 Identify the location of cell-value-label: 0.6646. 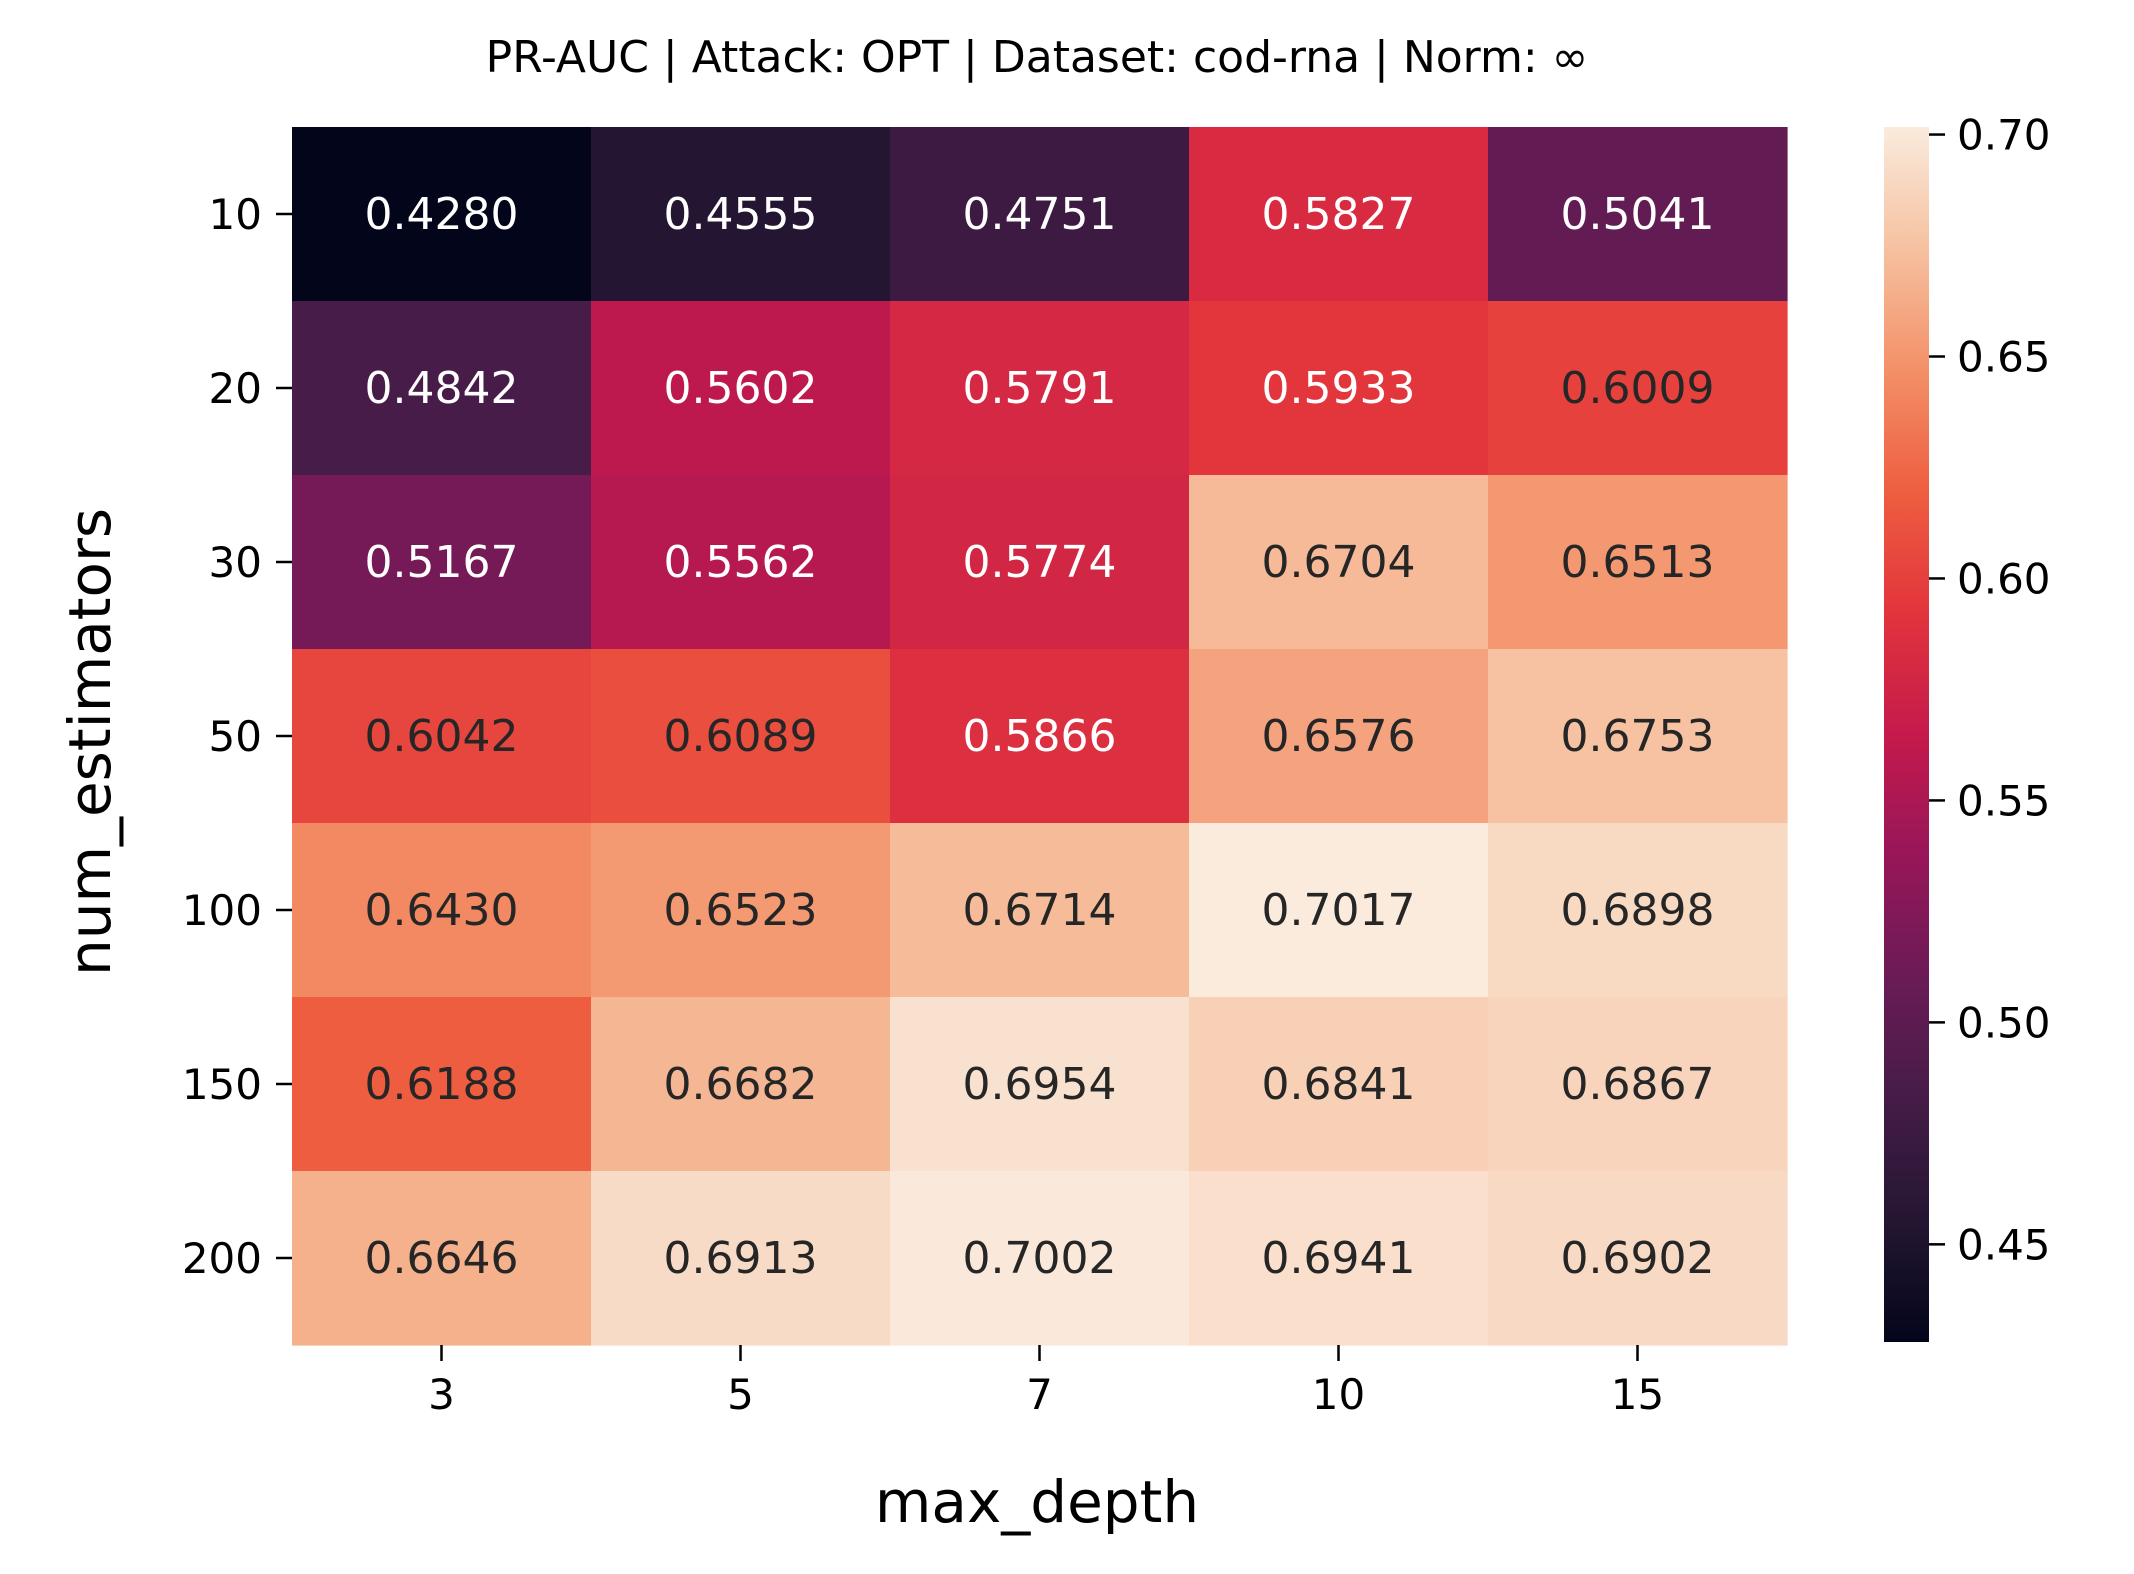
(442, 1258).